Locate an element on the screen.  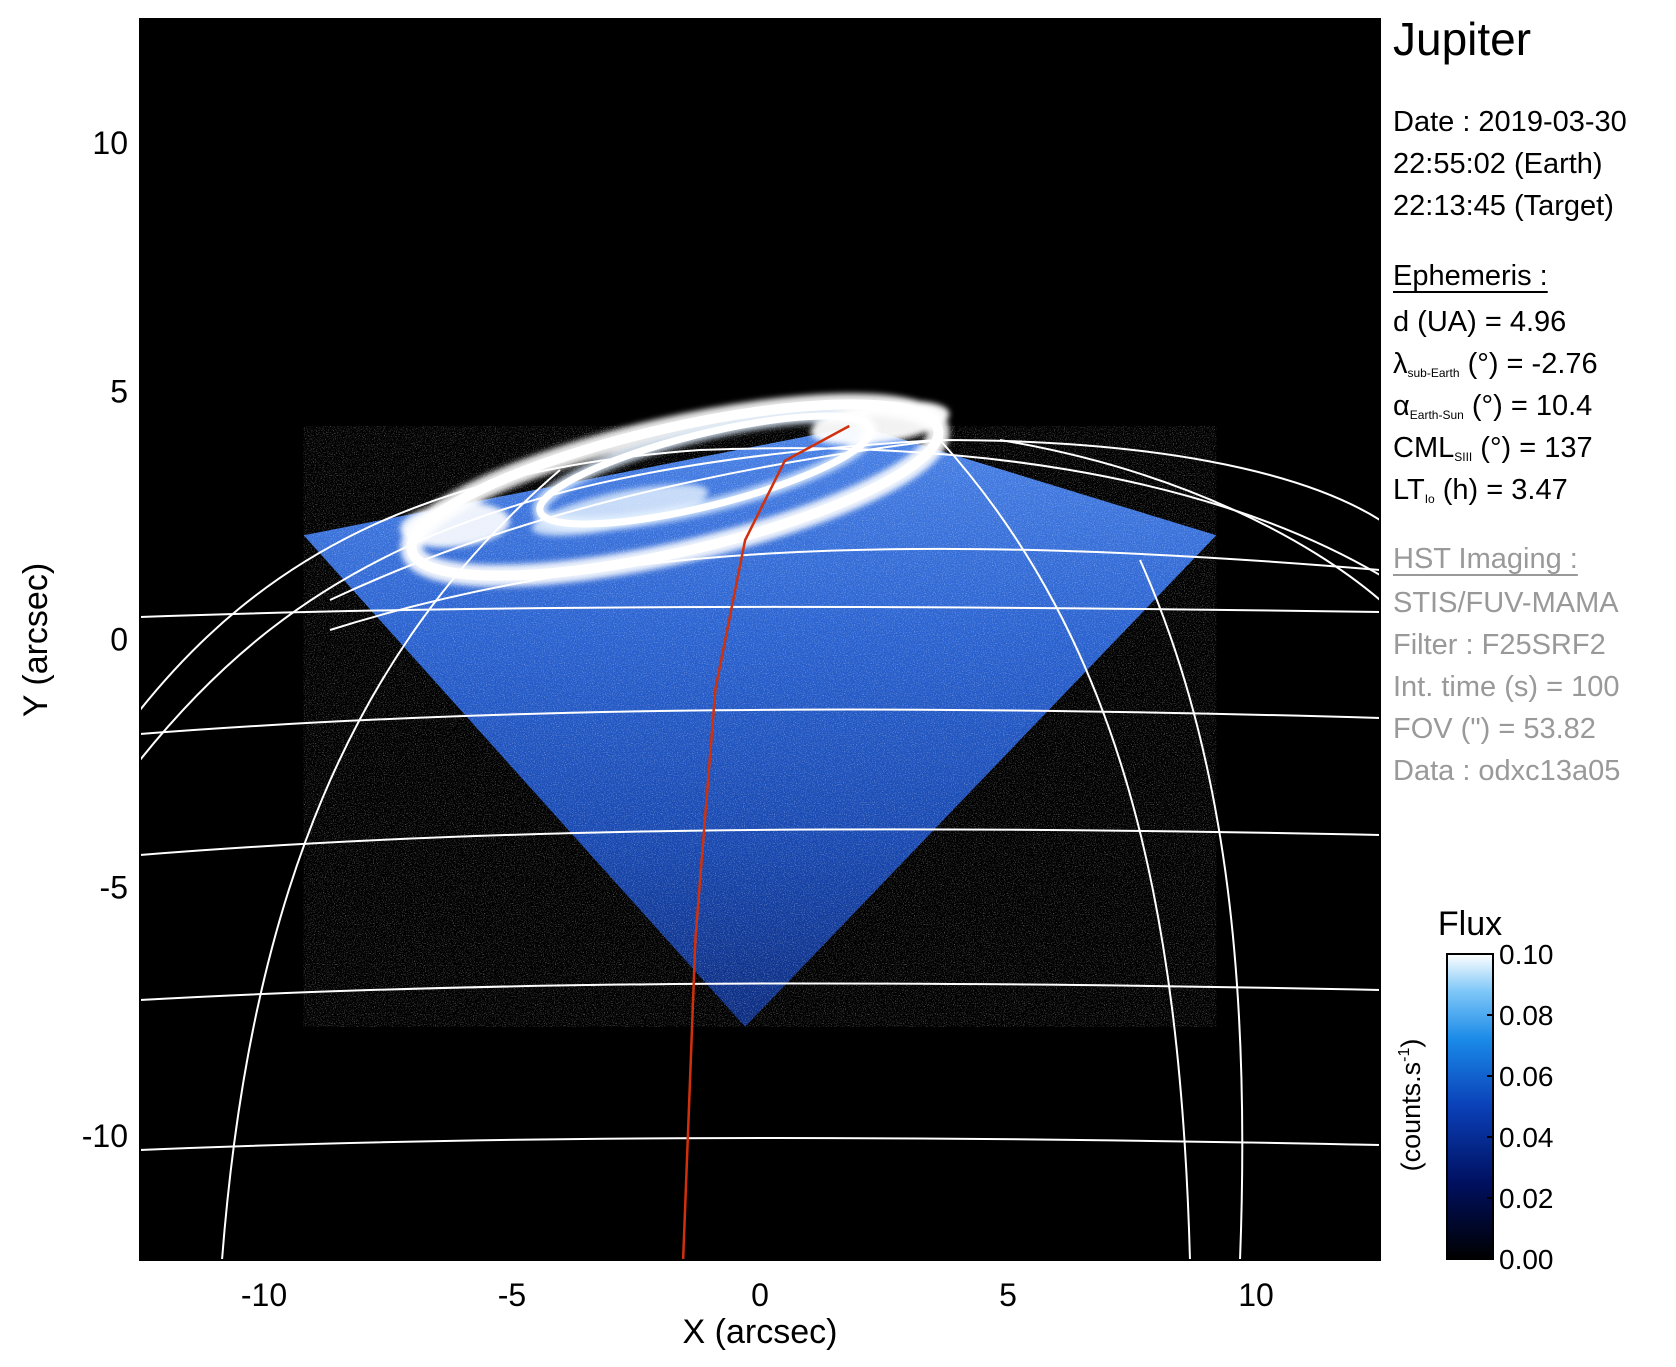
y-tick-label: 0 is located at coordinates (119, 640).